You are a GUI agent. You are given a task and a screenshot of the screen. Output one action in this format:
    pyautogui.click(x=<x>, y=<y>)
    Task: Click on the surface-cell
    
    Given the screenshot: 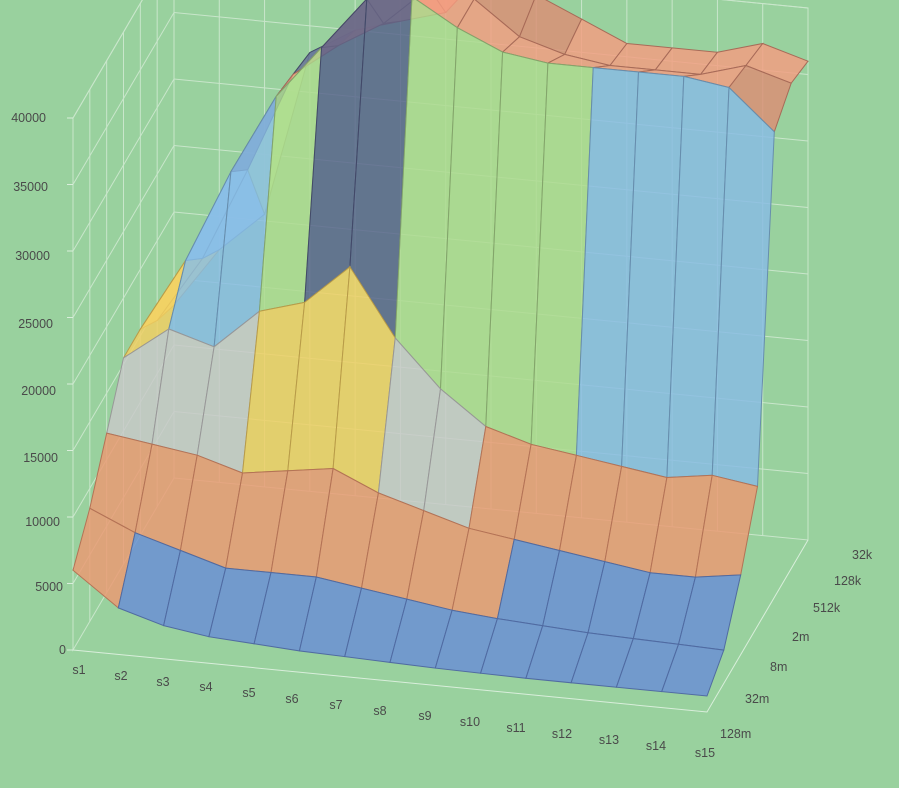 What is the action you would take?
    pyautogui.click(x=693, y=670)
    